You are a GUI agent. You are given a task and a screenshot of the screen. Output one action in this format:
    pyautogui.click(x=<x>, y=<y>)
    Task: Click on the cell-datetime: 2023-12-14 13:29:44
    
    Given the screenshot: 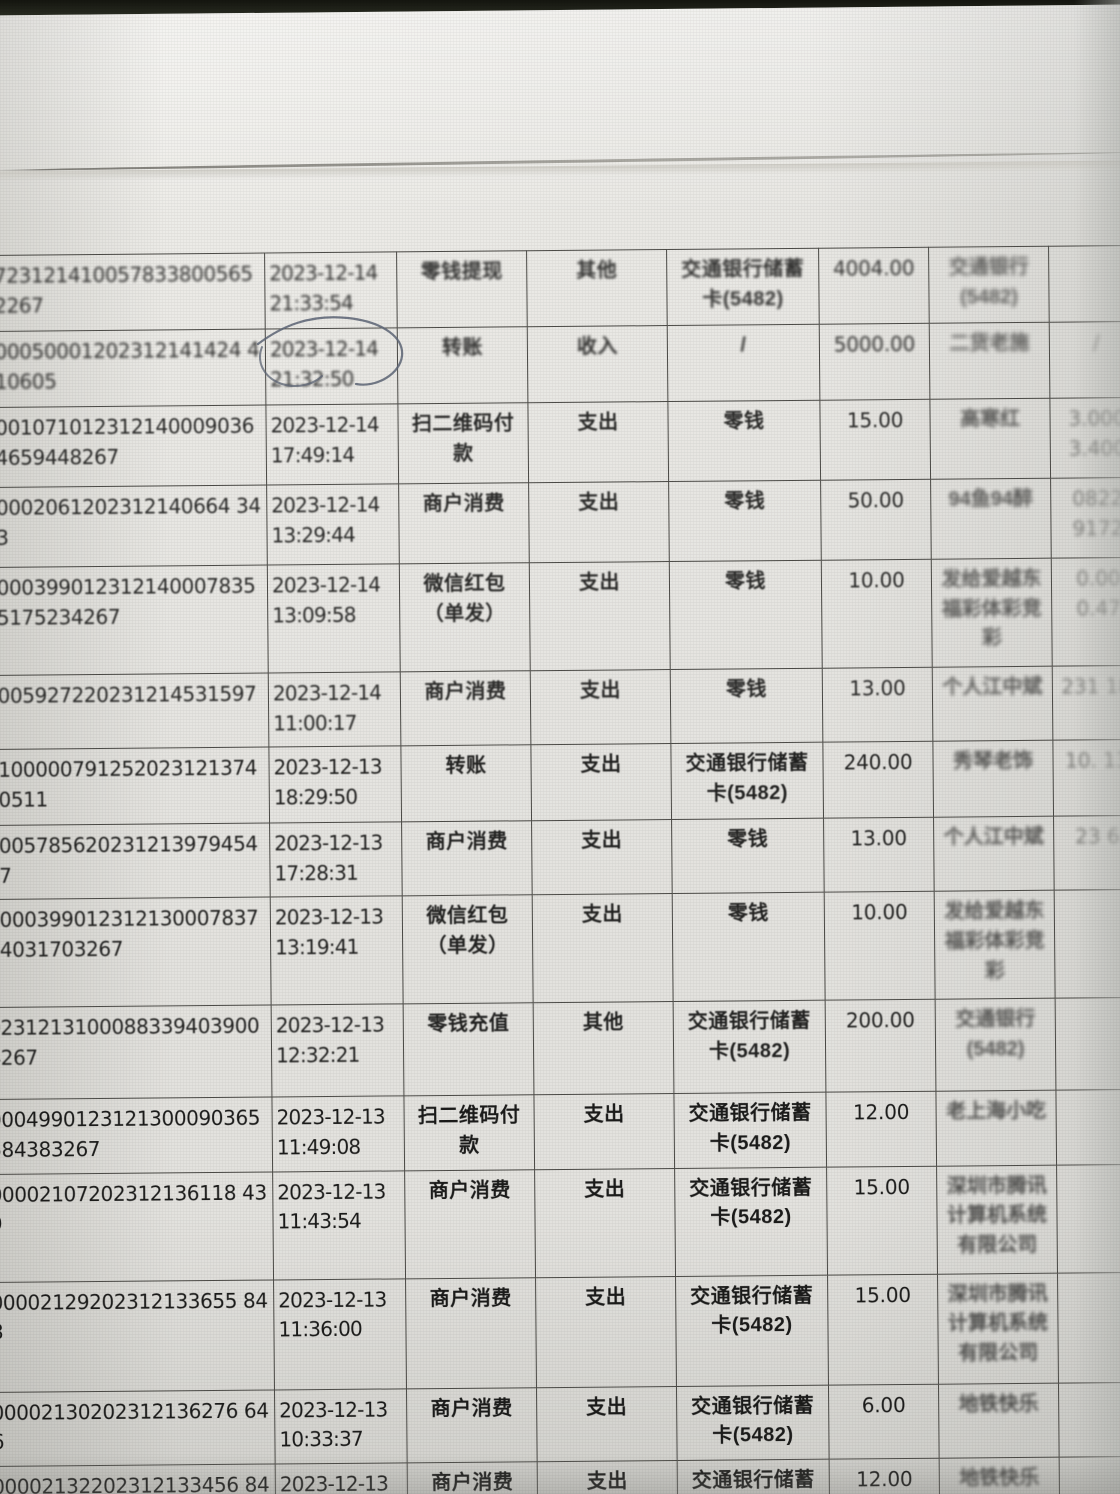 What is the action you would take?
    pyautogui.click(x=333, y=524)
    